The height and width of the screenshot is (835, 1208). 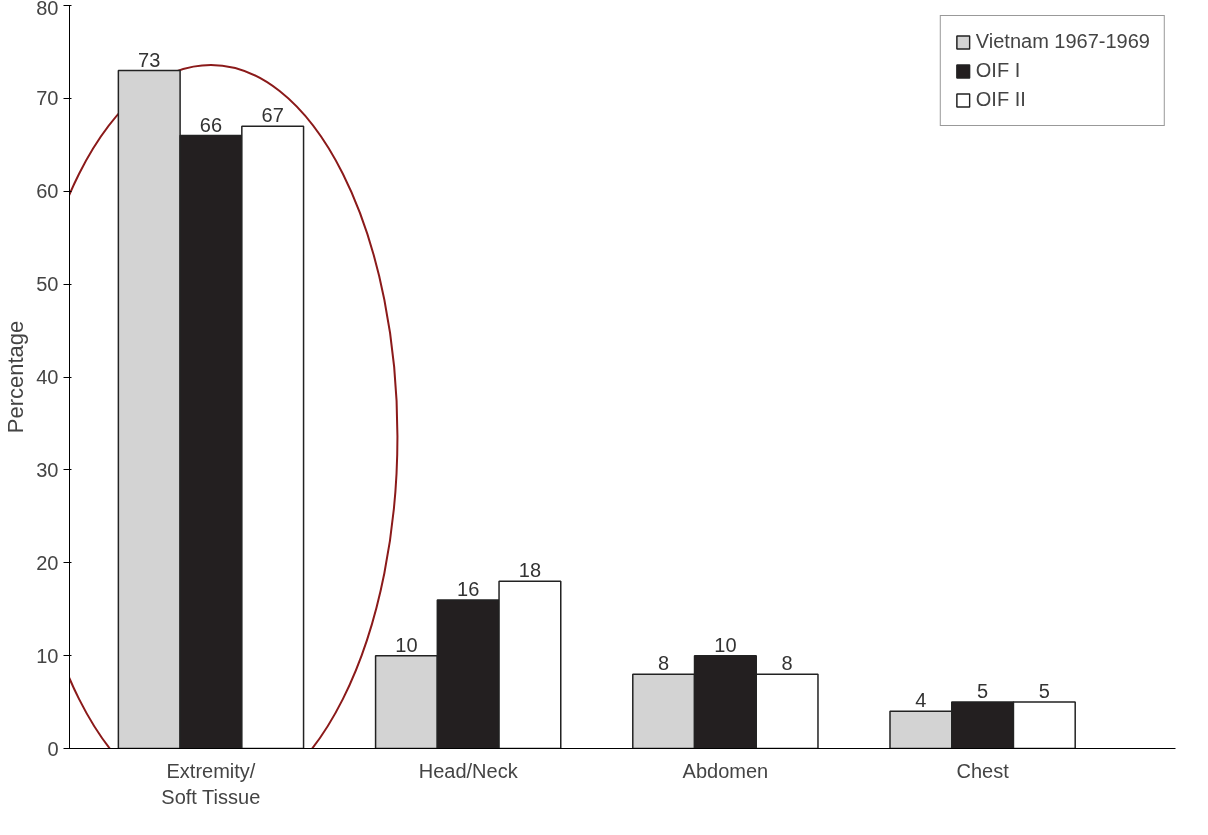 I want to click on y-tick-label: 40, so click(x=47, y=377).